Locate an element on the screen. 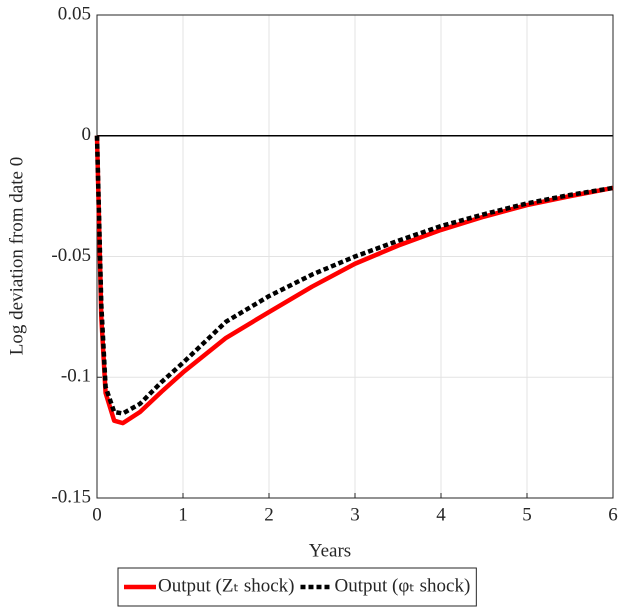 This screenshot has width=621, height=613. x-tick-label: 3 is located at coordinates (355, 514).